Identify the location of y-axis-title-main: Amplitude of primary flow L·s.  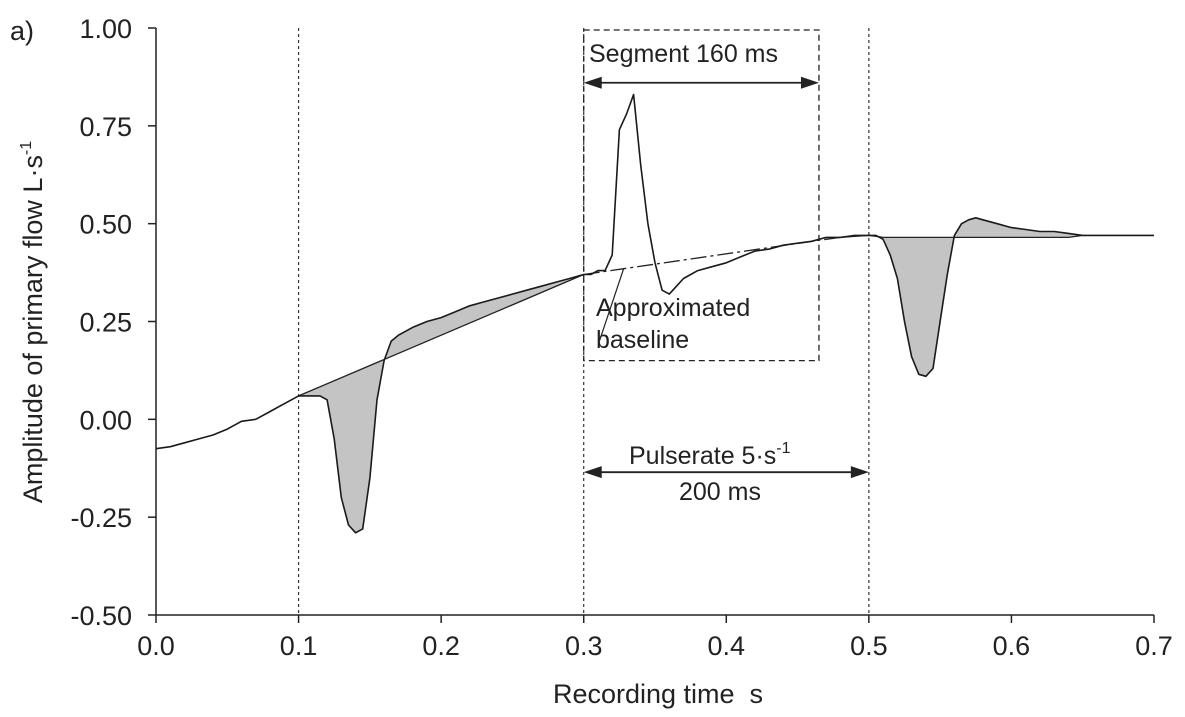
(33, 329).